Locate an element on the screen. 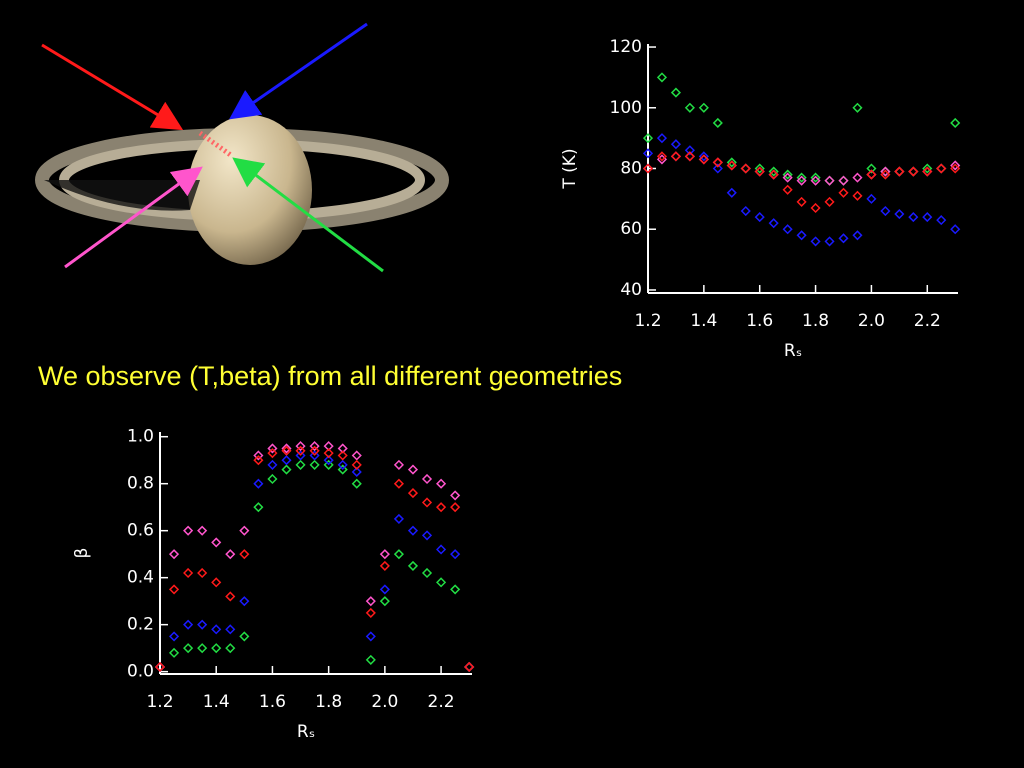  y-tick-label: 0.8 is located at coordinates (140, 484).